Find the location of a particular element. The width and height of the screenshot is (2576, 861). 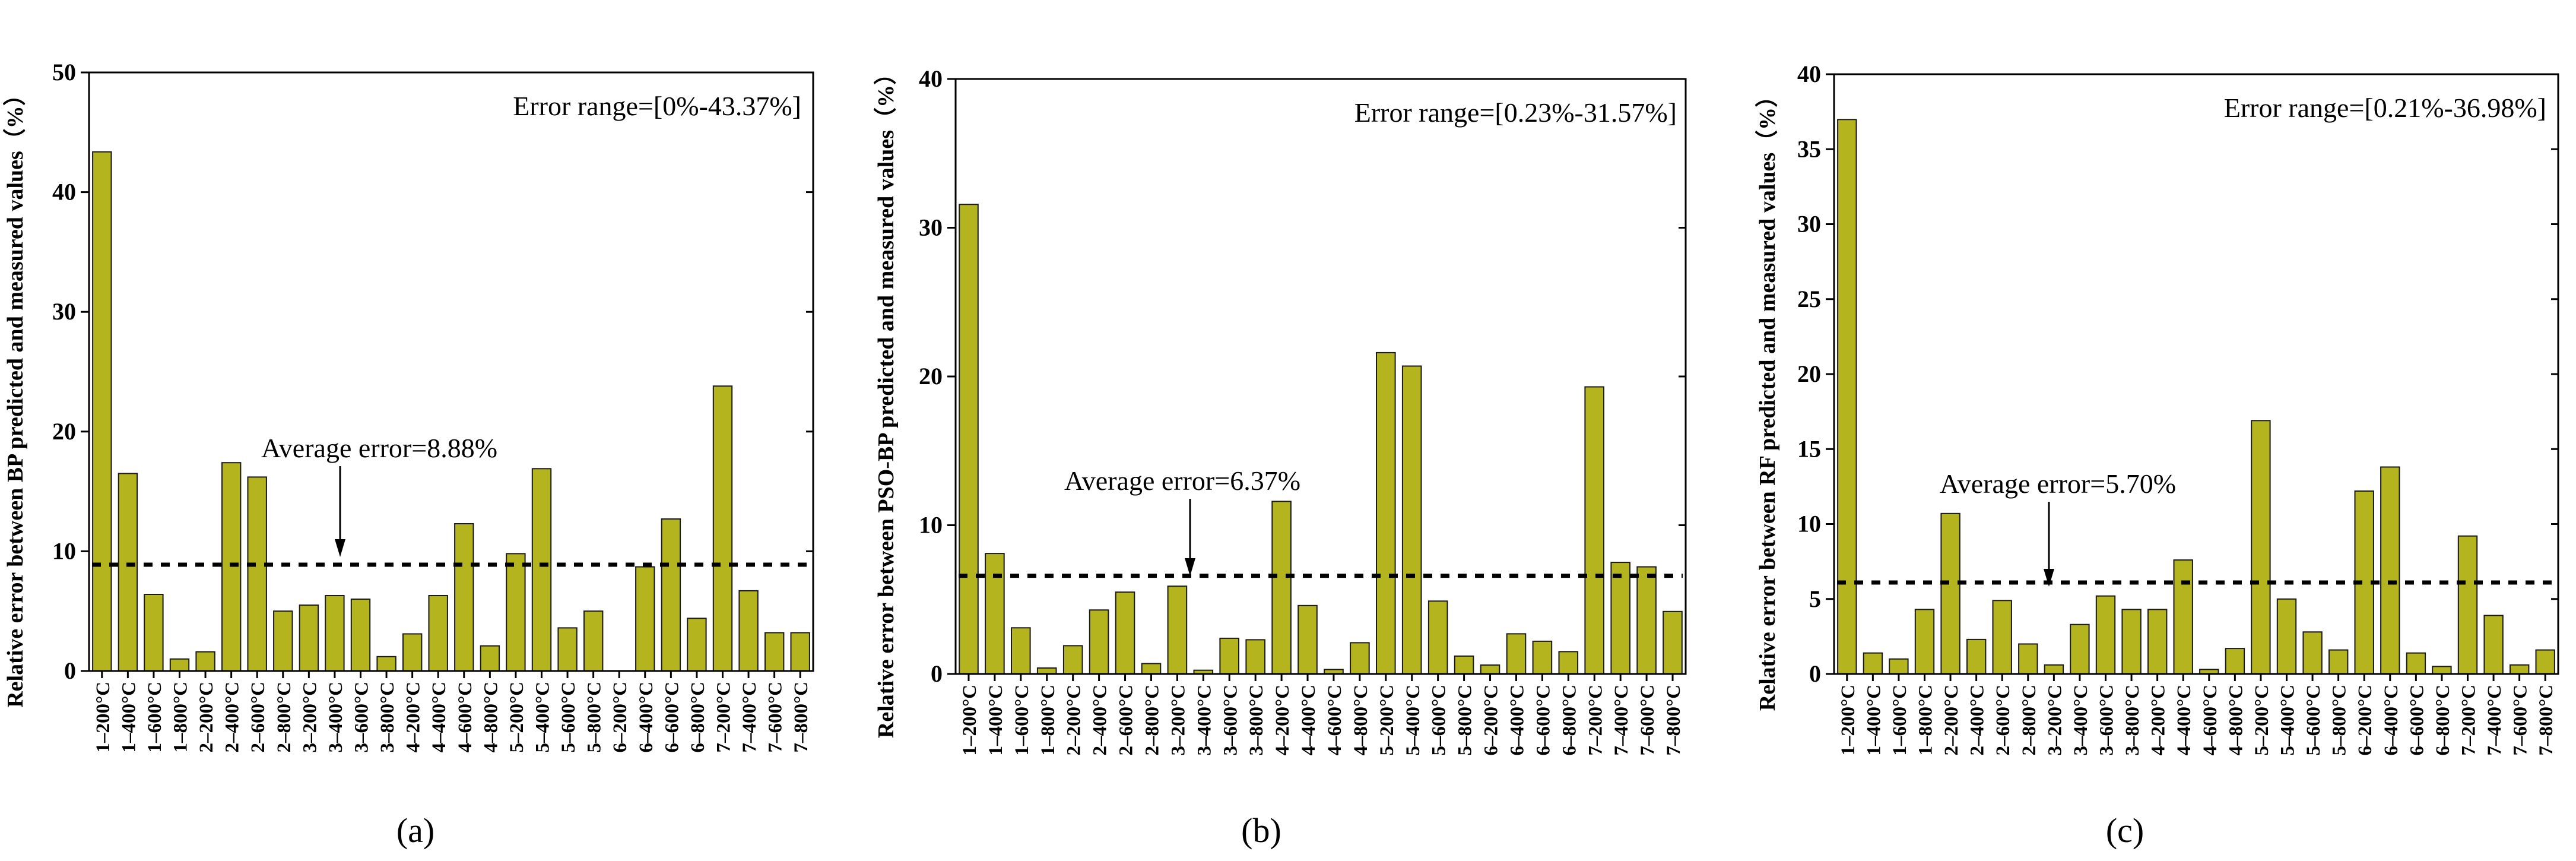

x-tick-label: 2–400°C is located at coordinates (232, 717).